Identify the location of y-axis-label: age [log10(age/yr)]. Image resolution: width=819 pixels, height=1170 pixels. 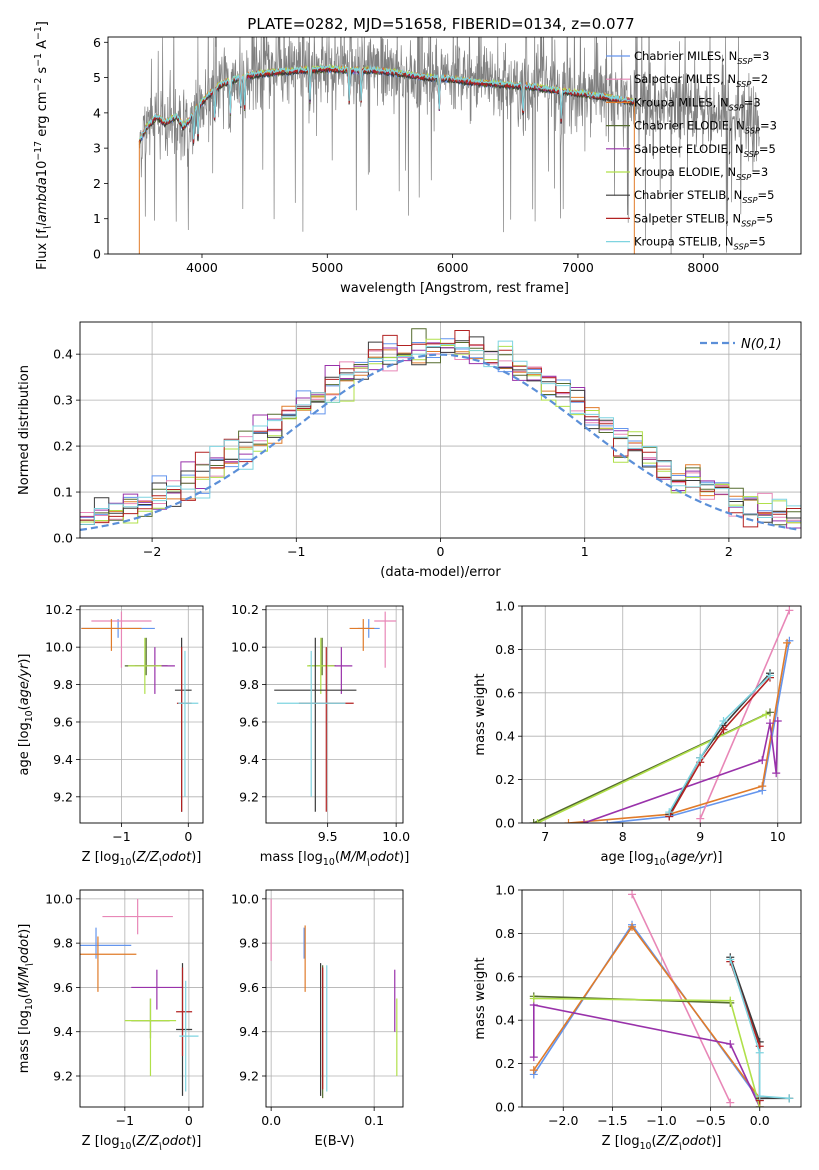
(26, 714).